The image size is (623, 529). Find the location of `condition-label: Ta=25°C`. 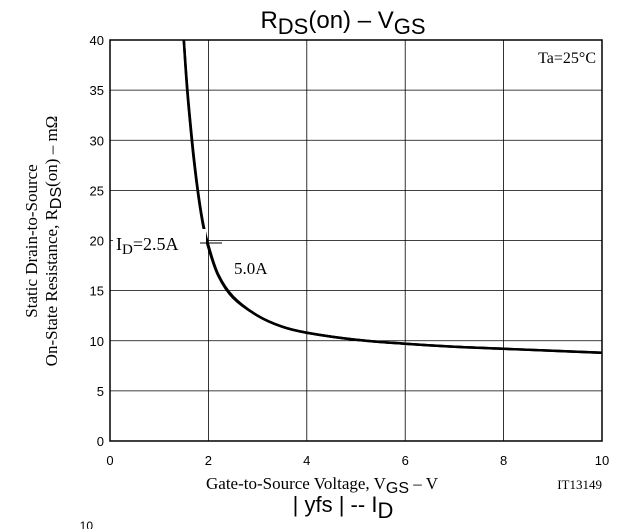

condition-label: Ta=25°C is located at coordinates (567, 58).